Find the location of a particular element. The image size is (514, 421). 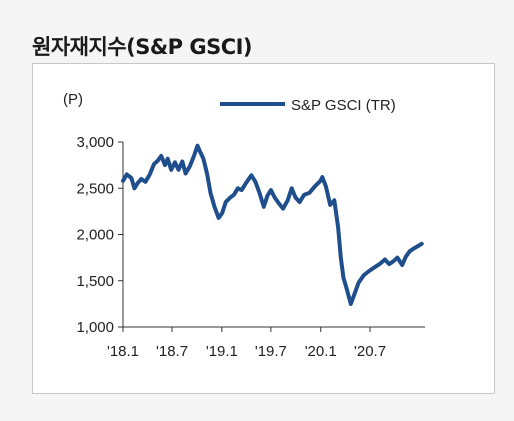

y-tick-label: 1,500 is located at coordinates (95, 281).